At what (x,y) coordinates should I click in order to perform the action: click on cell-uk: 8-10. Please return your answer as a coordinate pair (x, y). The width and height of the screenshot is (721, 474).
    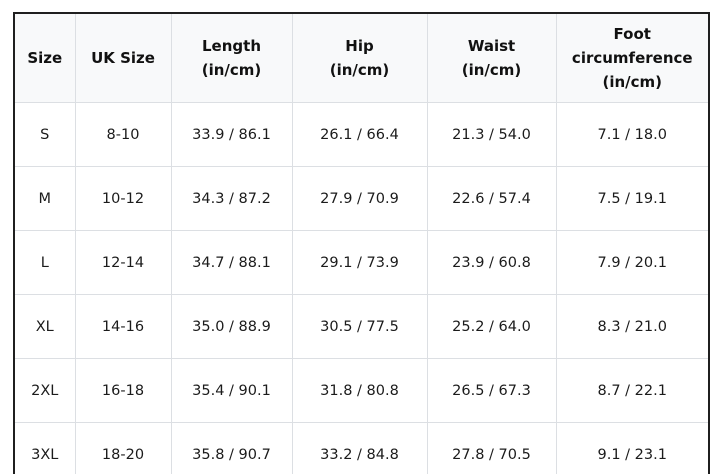
    Looking at the image, I should click on (123, 134).